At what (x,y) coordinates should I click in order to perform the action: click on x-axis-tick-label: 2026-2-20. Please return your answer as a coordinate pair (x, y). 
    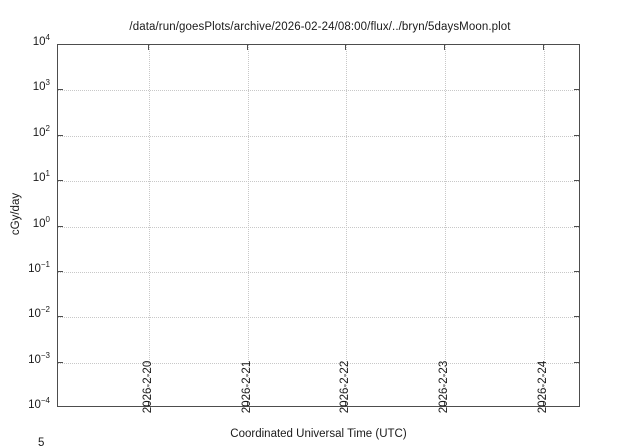
    Looking at the image, I should click on (148, 387).